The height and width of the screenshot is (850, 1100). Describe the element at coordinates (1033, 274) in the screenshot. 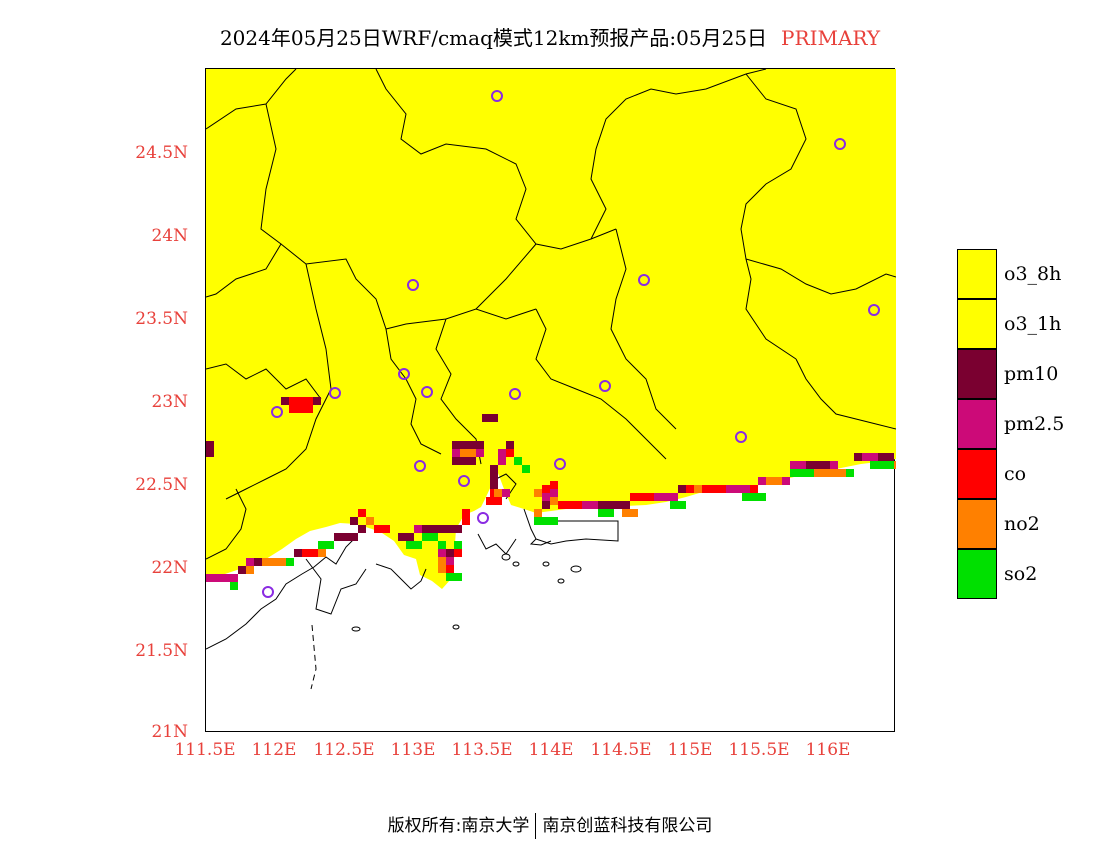

I see `legend-label: o3_8h` at that location.